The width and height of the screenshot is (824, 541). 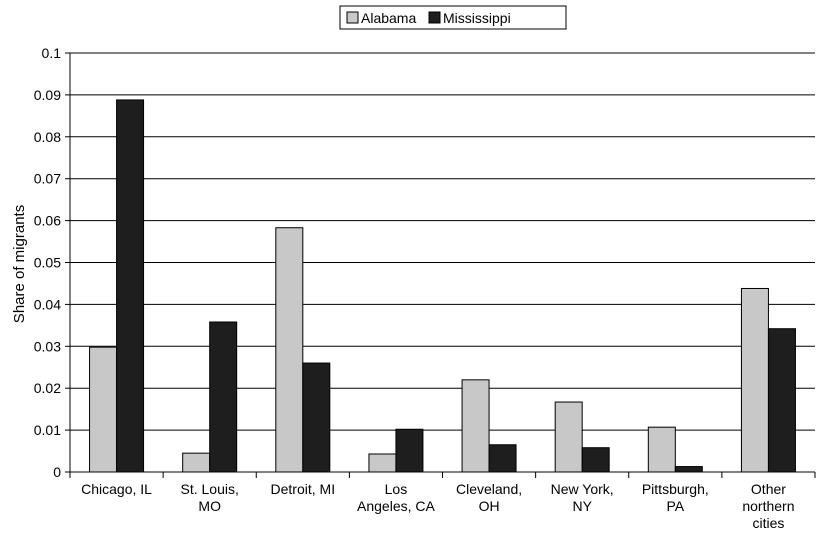 I want to click on x-tick-label: New York, NY, so click(x=582, y=497).